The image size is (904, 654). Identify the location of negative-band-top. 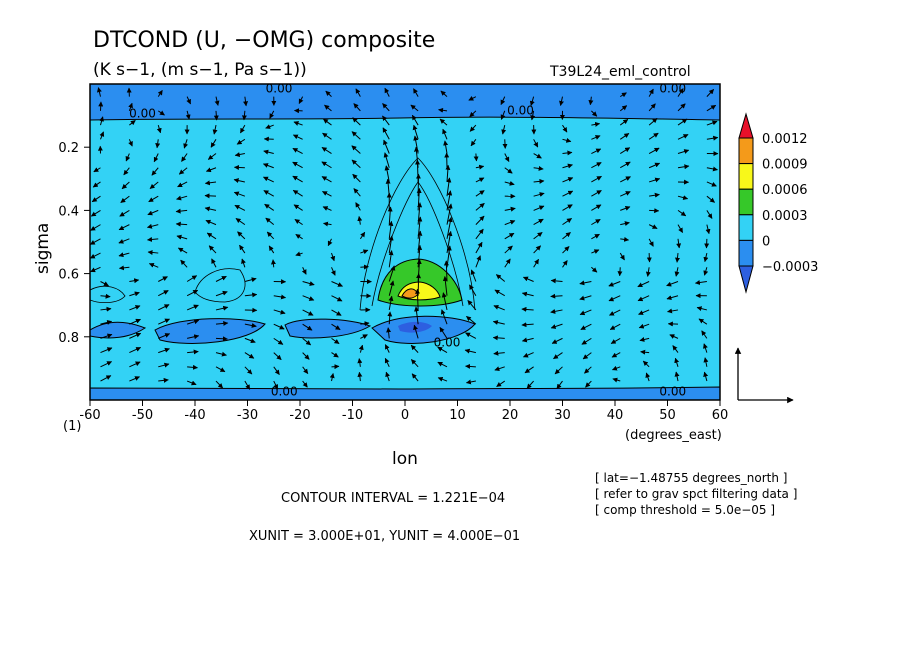
(405, 102).